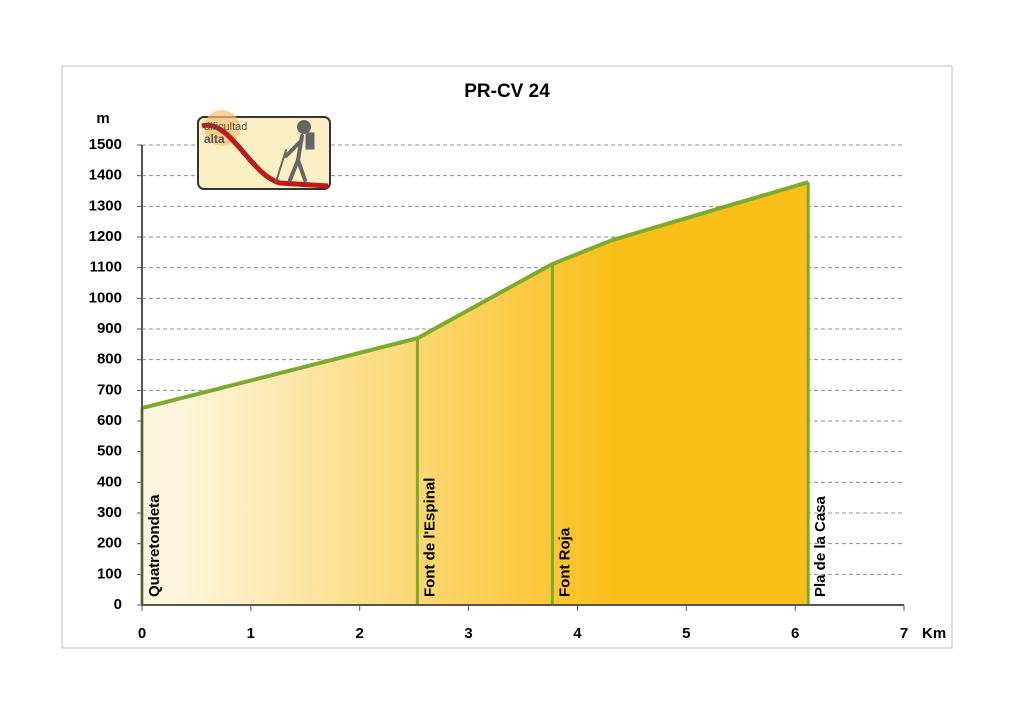 The width and height of the screenshot is (1024, 724). Describe the element at coordinates (564, 562) in the screenshot. I see `waypoint-label: Font Roja` at that location.